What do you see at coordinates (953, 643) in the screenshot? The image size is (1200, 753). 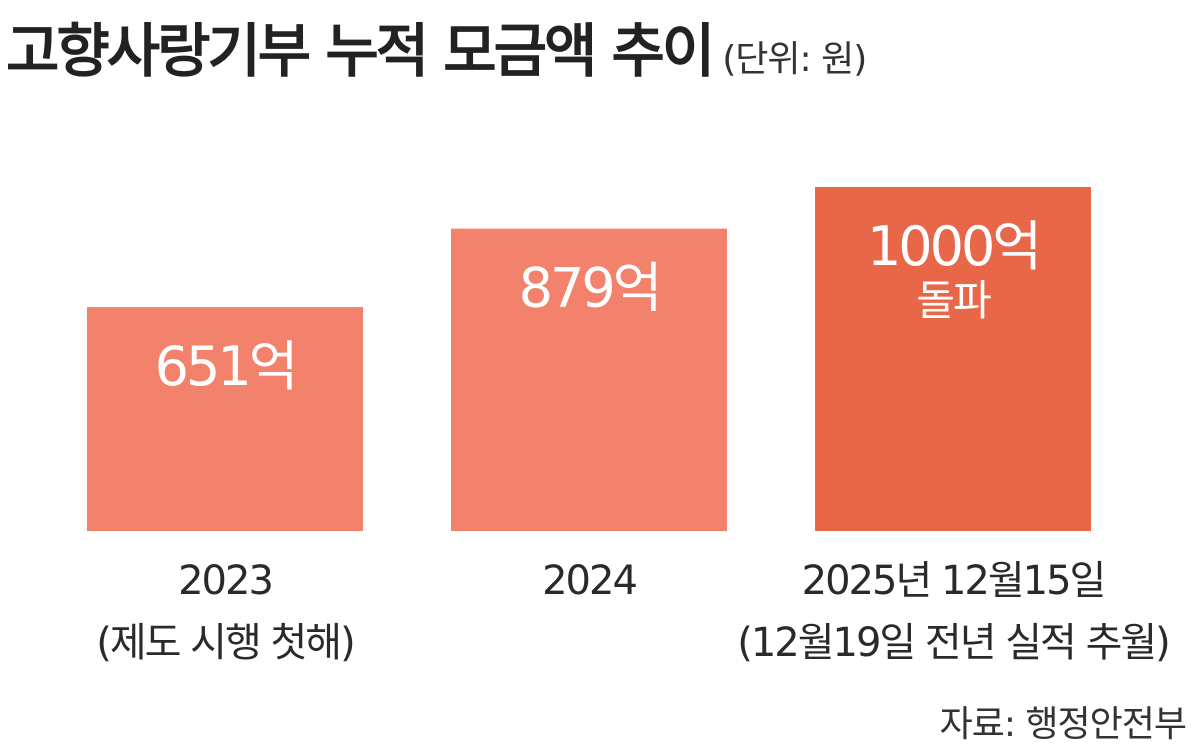 I see `category-sublabel: (12월19일 전년 실적 추월)` at bounding box center [953, 643].